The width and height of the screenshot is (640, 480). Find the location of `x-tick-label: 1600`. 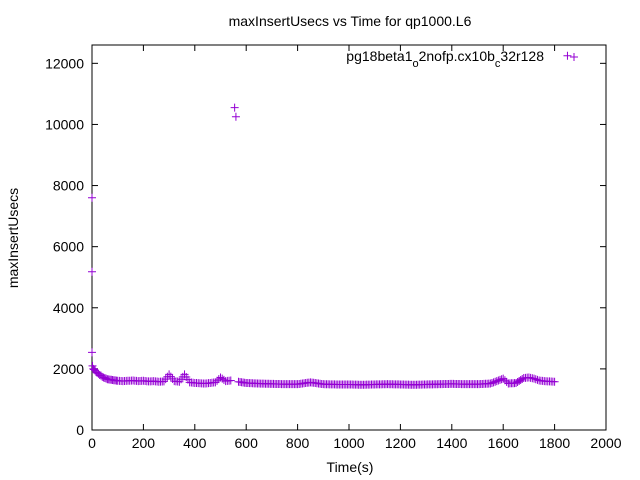

x-tick-label: 1600 is located at coordinates (503, 443).